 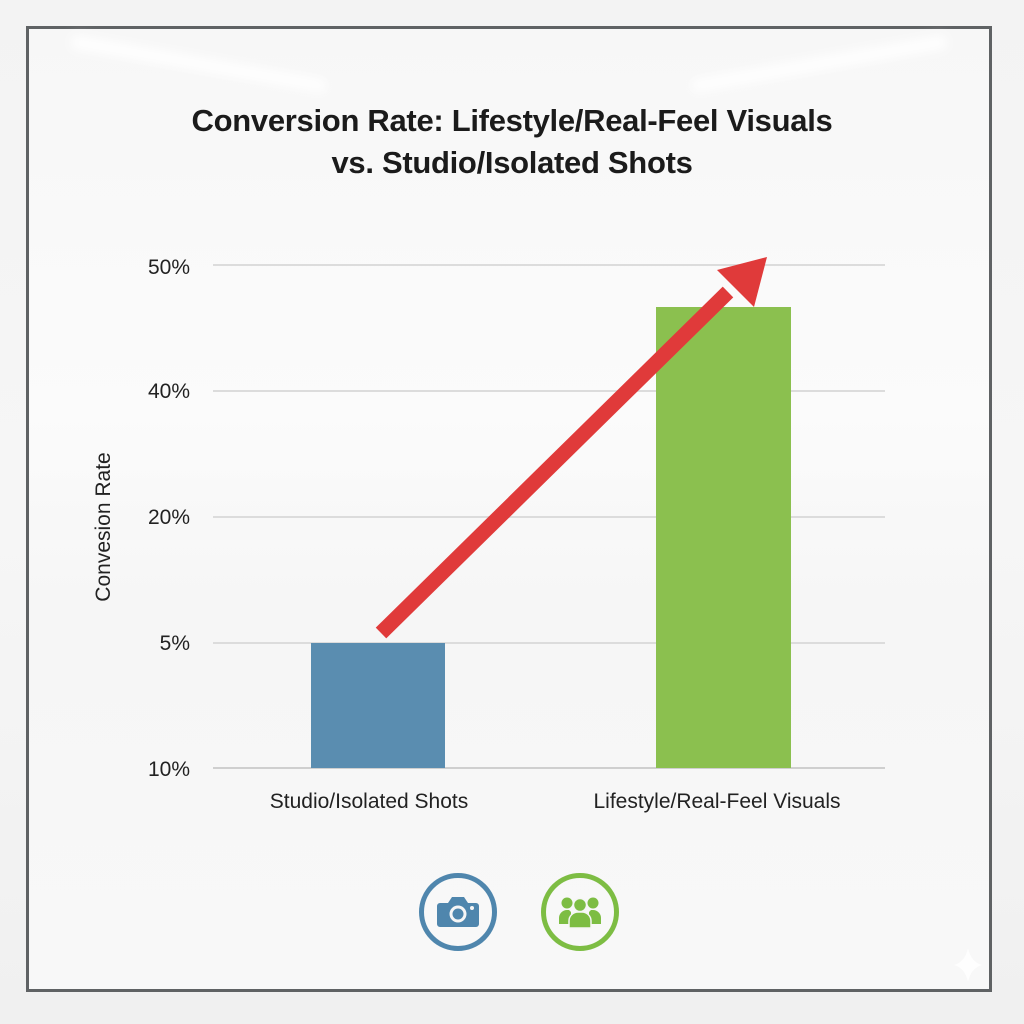 What do you see at coordinates (168, 769) in the screenshot?
I see `y-tick-label: 10%` at bounding box center [168, 769].